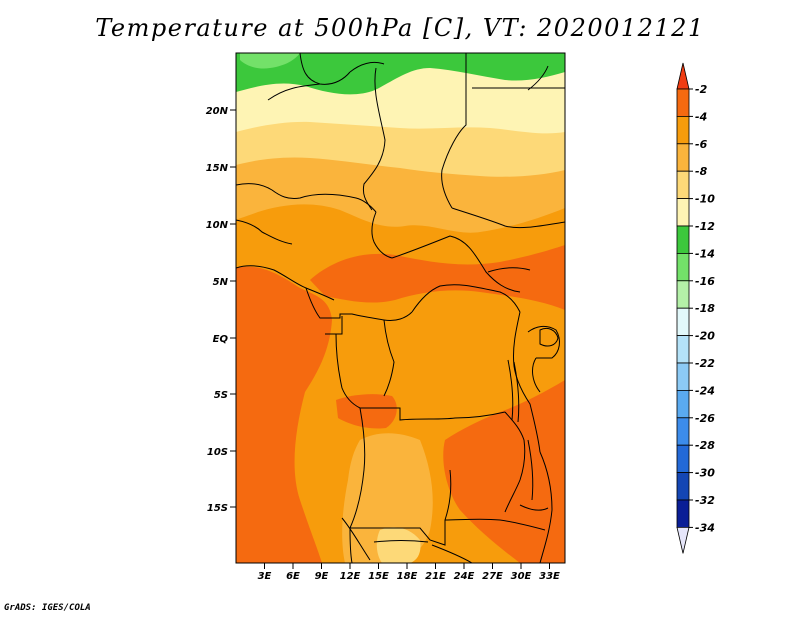  Describe the element at coordinates (221, 339) in the screenshot. I see `lat-label: EQ` at that location.